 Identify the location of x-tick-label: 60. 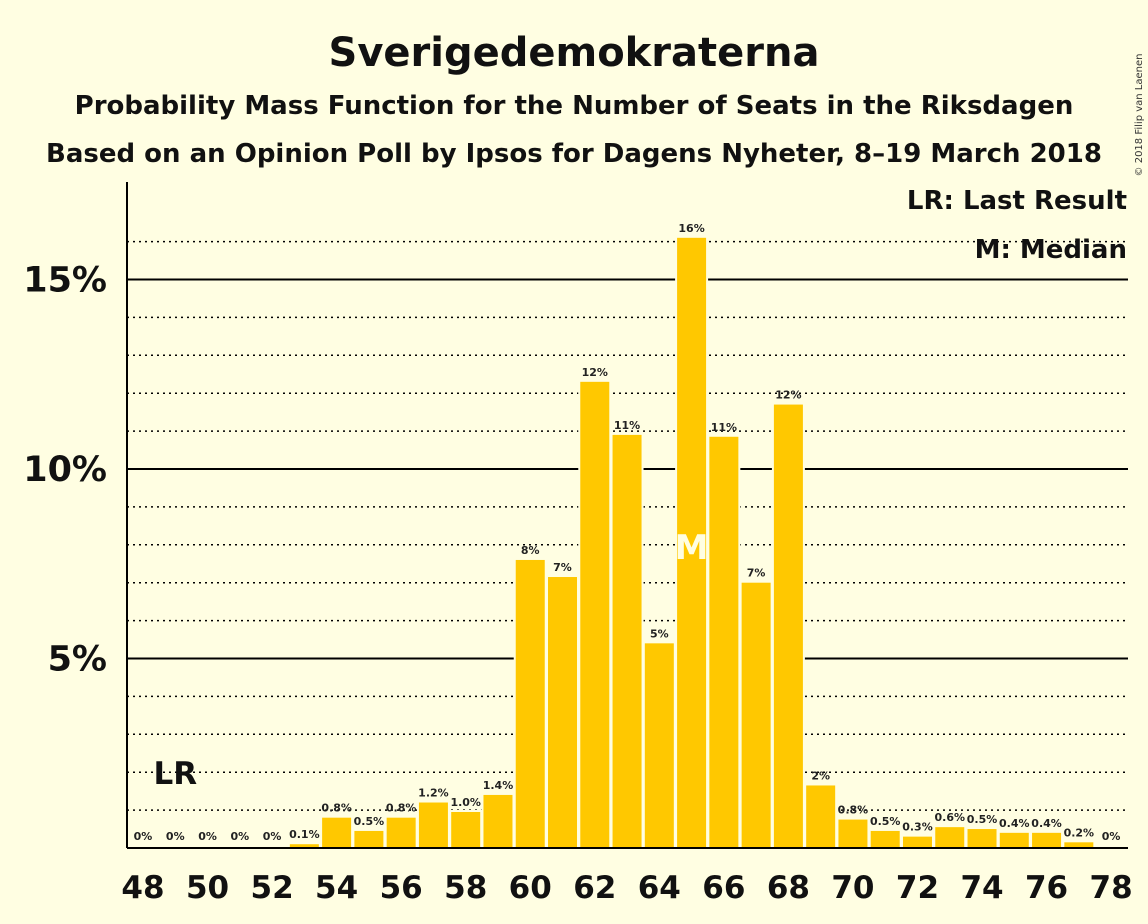
(530, 888).